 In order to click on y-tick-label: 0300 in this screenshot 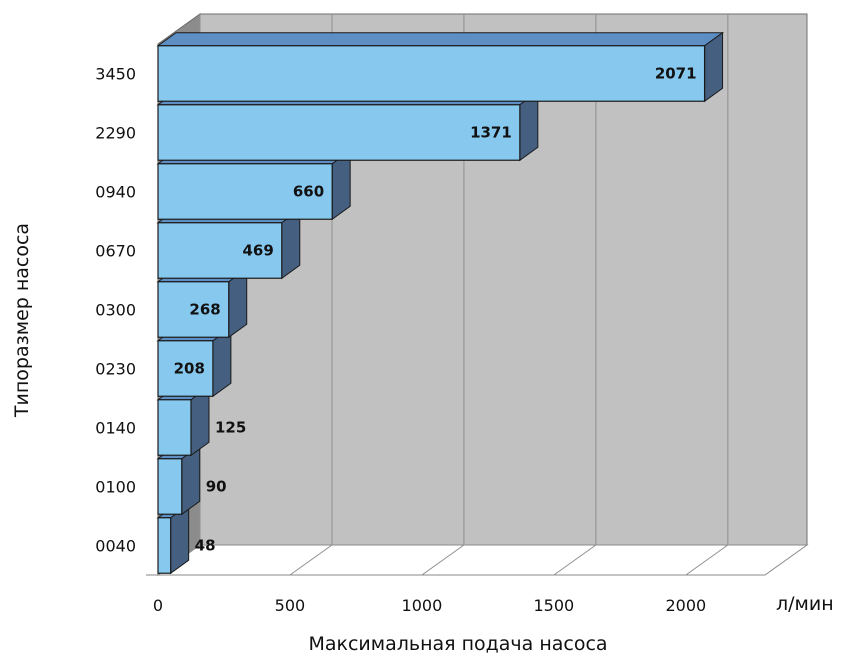, I will do `click(115, 310)`.